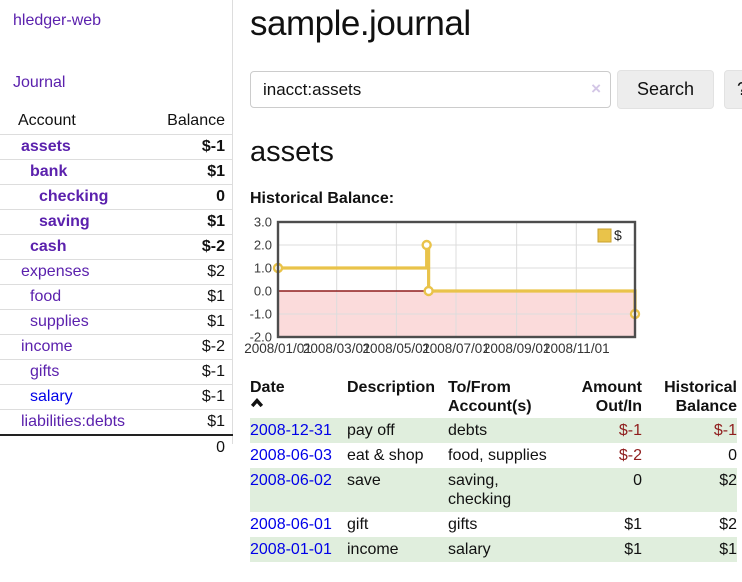 The height and width of the screenshot is (582, 742). Describe the element at coordinates (261, 314) in the screenshot. I see `y-tick-label: -1.0` at that location.